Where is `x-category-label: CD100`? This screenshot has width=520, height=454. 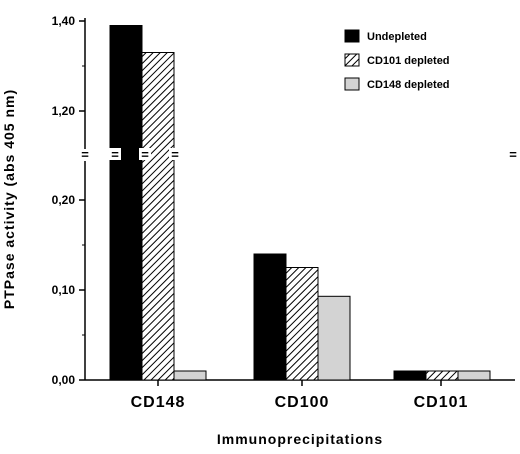 x-category-label: CD100 is located at coordinates (302, 402).